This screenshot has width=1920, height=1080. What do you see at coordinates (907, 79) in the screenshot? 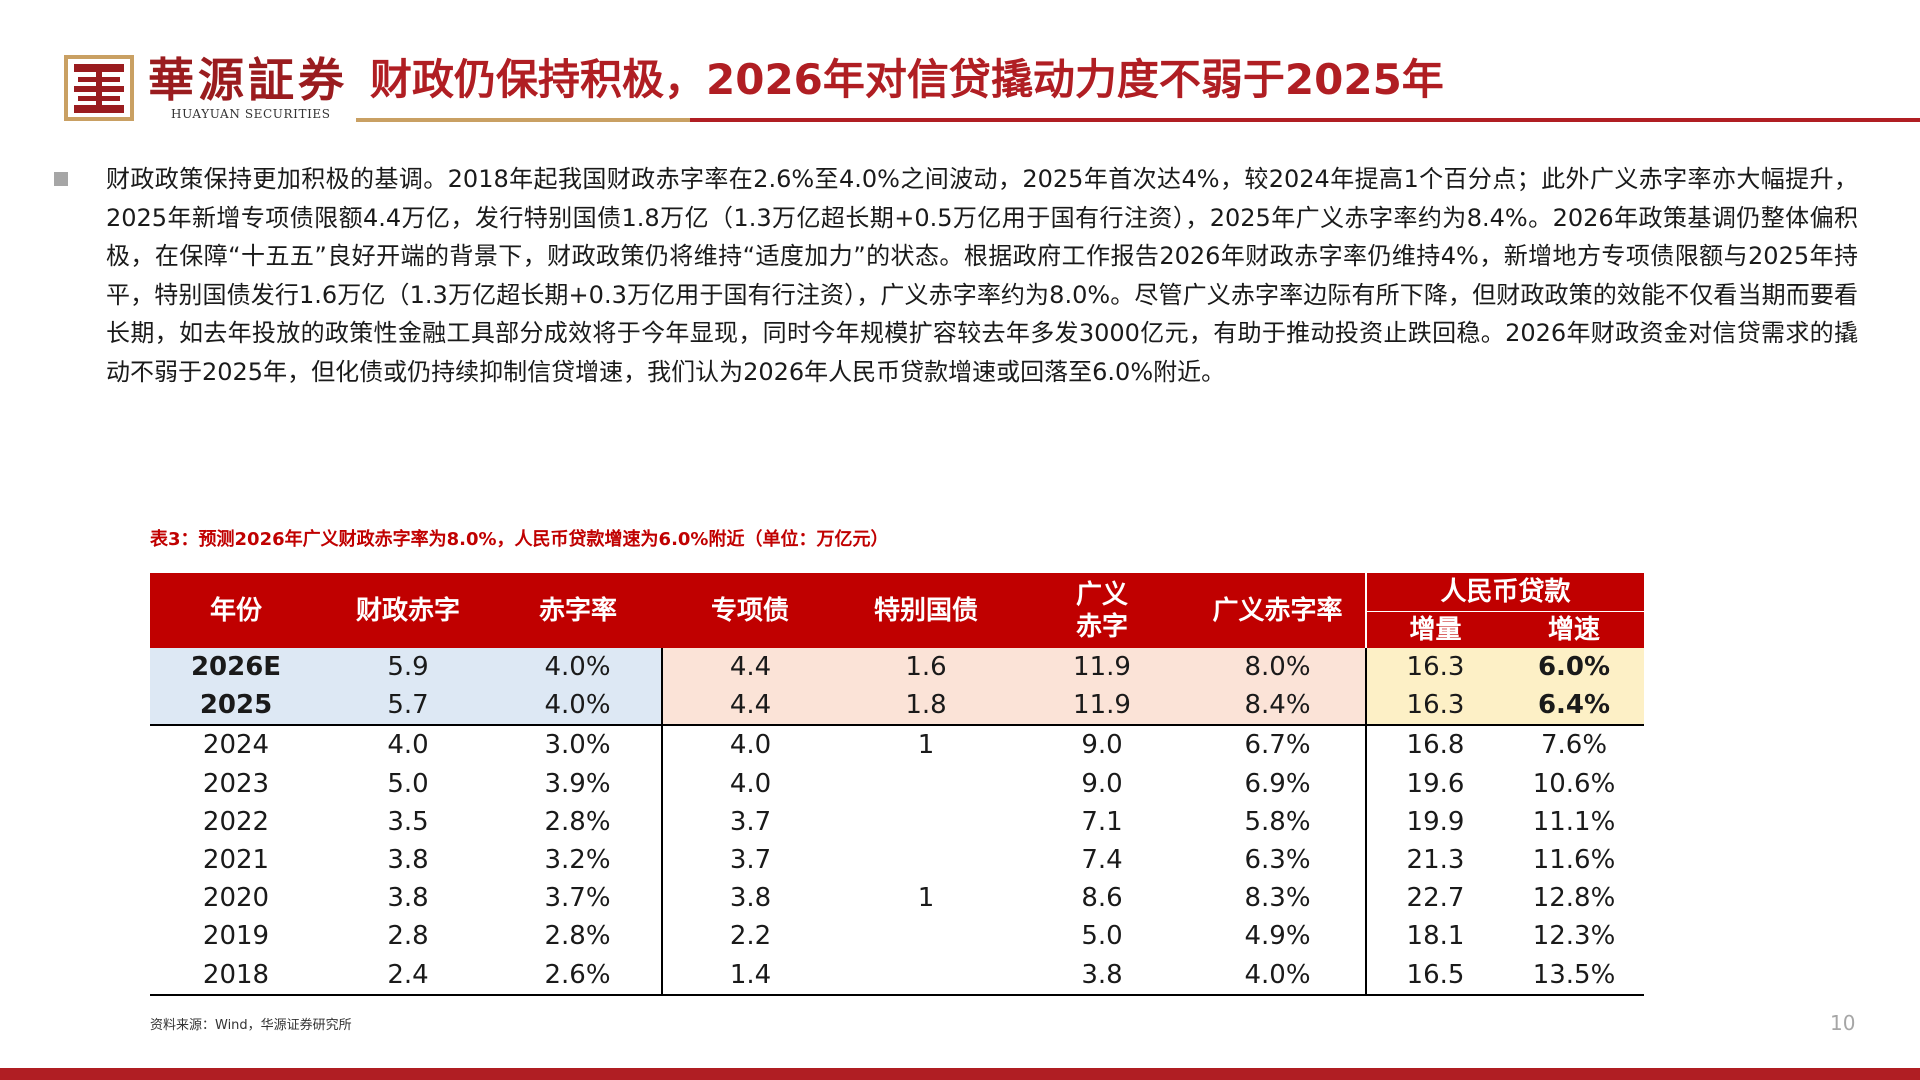
I see `slide-title: 财政仍保持积极，2026年对信贷撬动力度不弱于2025年` at bounding box center [907, 79].